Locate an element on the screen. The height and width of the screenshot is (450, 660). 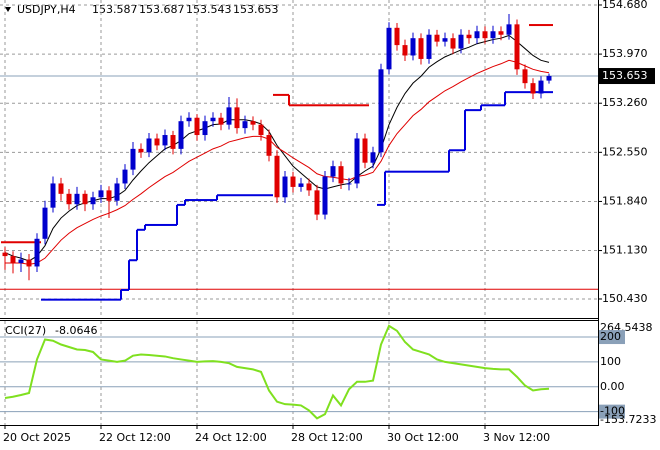
cci-tick-label: 100 is located at coordinates (610, 361).